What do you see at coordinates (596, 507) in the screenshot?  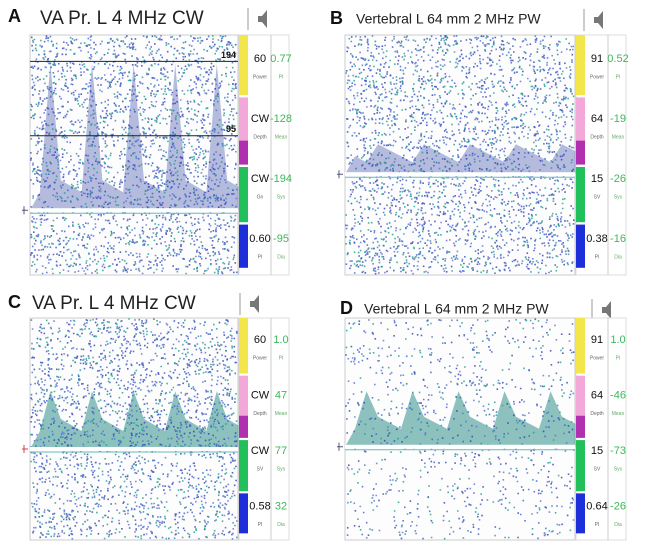 I see `left-value: 0.64` at bounding box center [596, 507].